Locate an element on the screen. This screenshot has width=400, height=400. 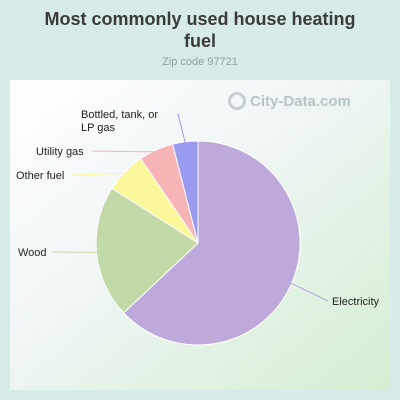
slice-label: Bottled, tank, or LP gas is located at coordinates (119, 121).